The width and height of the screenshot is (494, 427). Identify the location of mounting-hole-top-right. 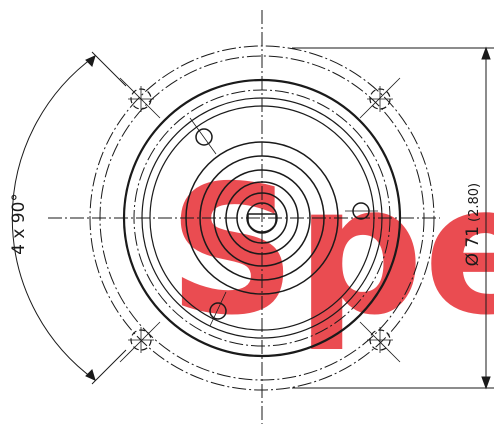
(380, 99).